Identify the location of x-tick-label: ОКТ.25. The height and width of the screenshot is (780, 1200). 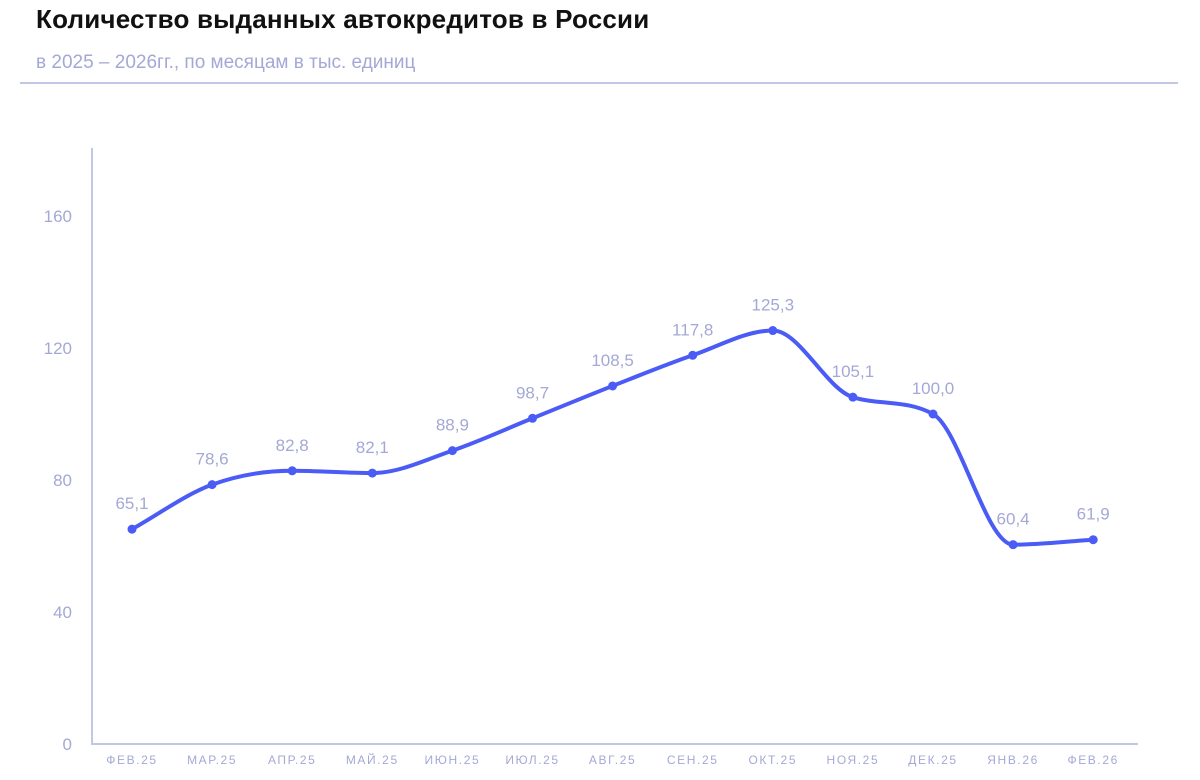
(772, 760).